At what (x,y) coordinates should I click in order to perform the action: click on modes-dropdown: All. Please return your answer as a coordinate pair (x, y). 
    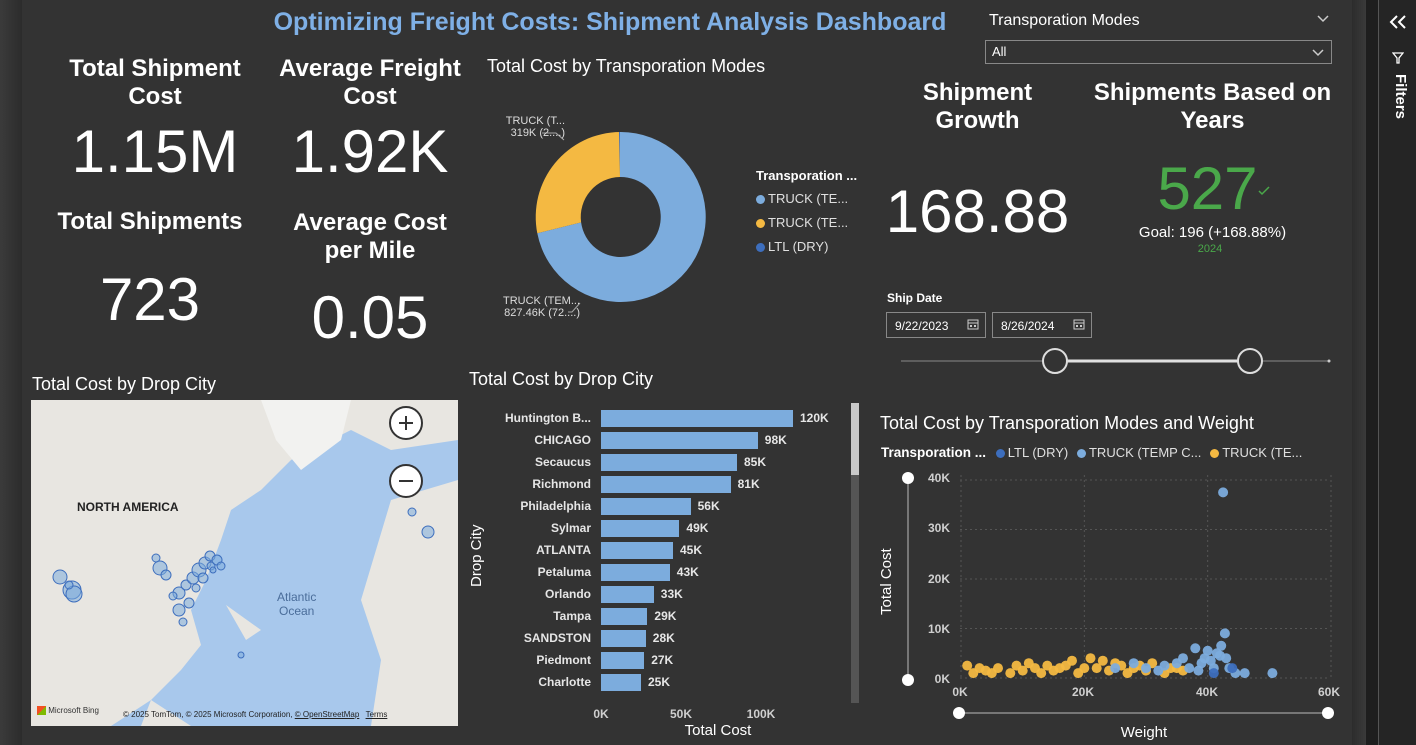
    Looking at the image, I should click on (1158, 52).